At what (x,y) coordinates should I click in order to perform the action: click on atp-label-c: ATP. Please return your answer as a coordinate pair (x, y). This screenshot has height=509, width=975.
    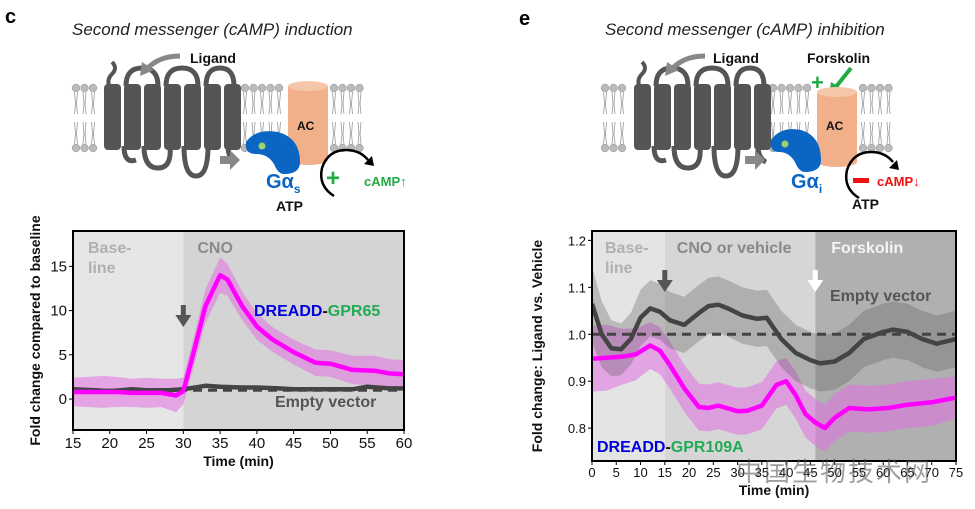
    Looking at the image, I should click on (289, 206).